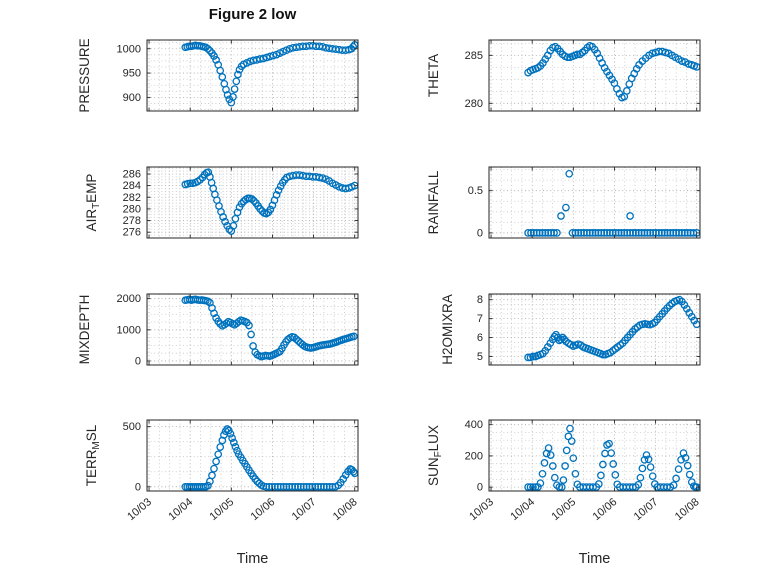  Describe the element at coordinates (563, 75) in the screenshot. I see `subplot-svg: 280 285 THETA` at that location.